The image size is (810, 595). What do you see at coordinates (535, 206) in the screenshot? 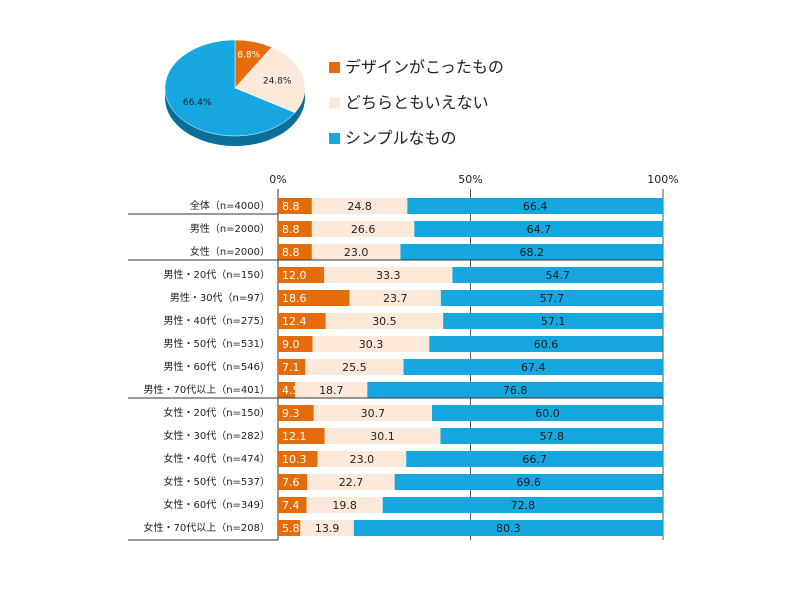
I see `bar-value-label: 66.4` at bounding box center [535, 206].